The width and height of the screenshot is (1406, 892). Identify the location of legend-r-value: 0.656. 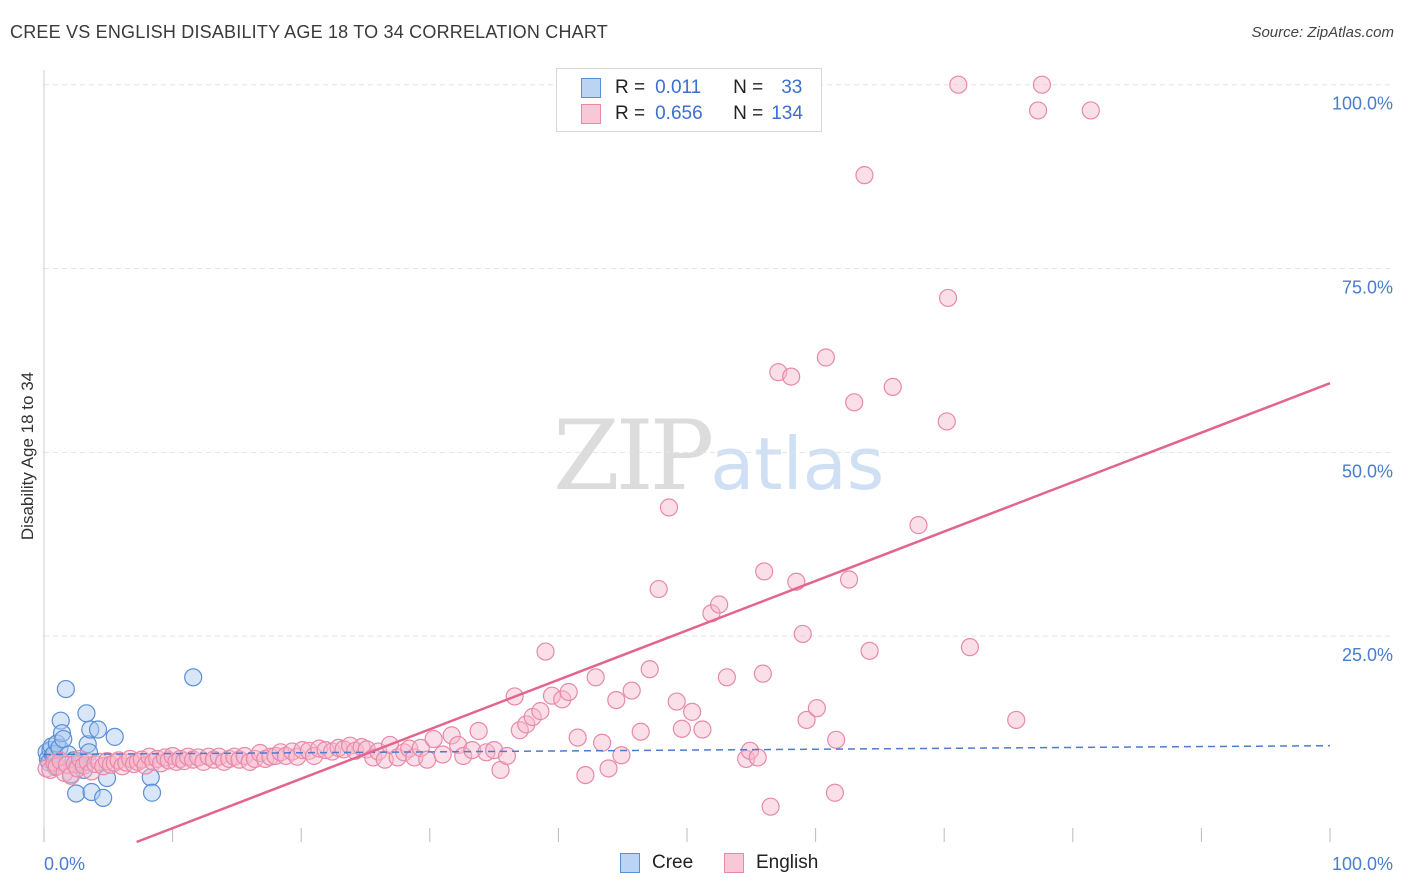
(679, 113).